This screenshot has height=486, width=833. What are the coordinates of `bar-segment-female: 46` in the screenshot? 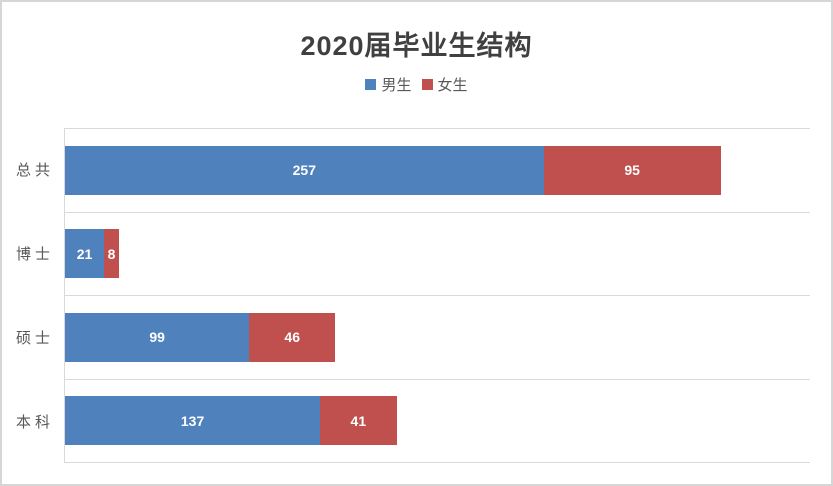 It's located at (292, 337).